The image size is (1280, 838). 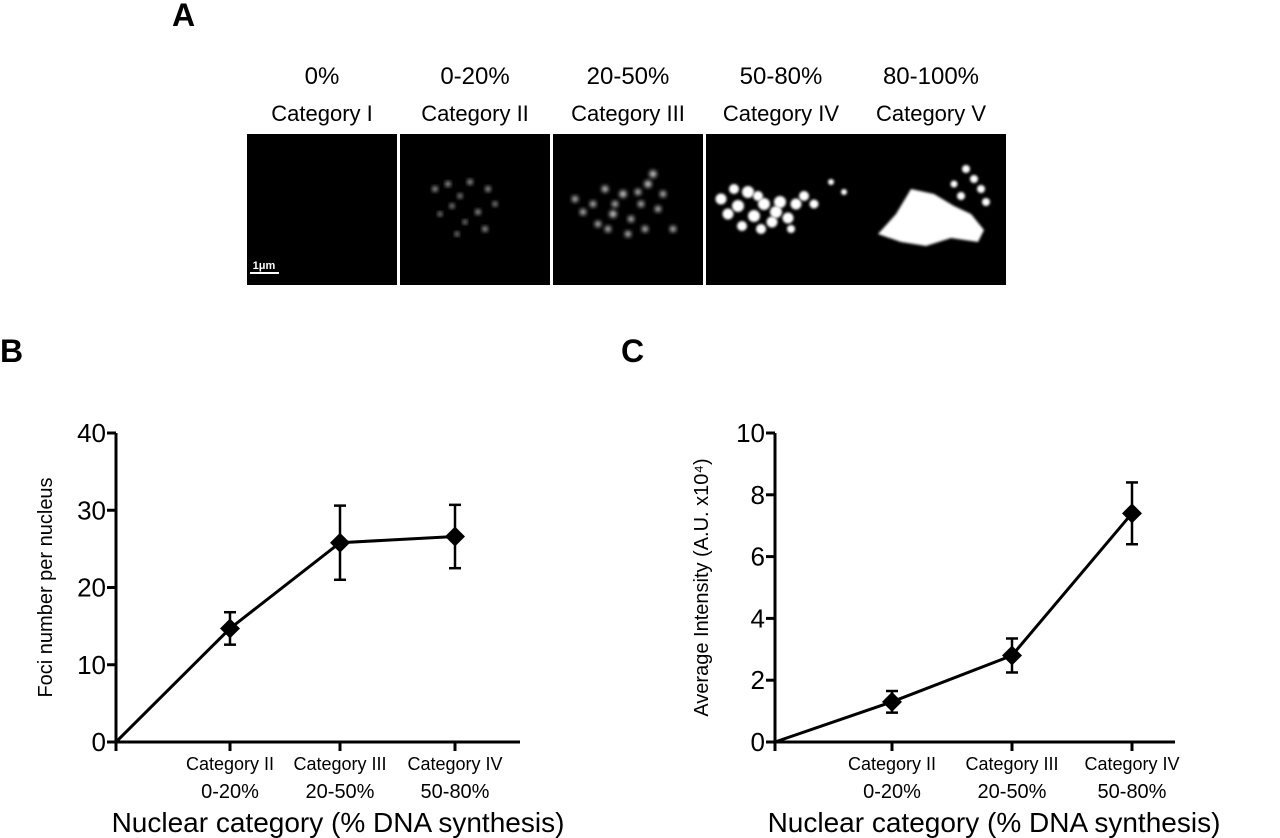 I want to click on y-tick-label: 6, so click(x=758, y=557).